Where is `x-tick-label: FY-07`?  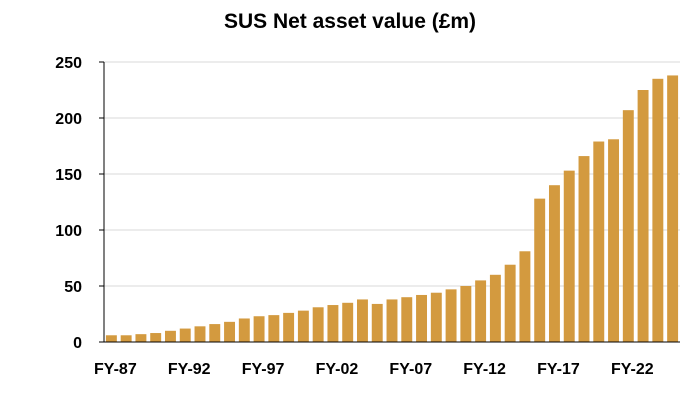
x-tick-label: FY-07 is located at coordinates (410, 369).